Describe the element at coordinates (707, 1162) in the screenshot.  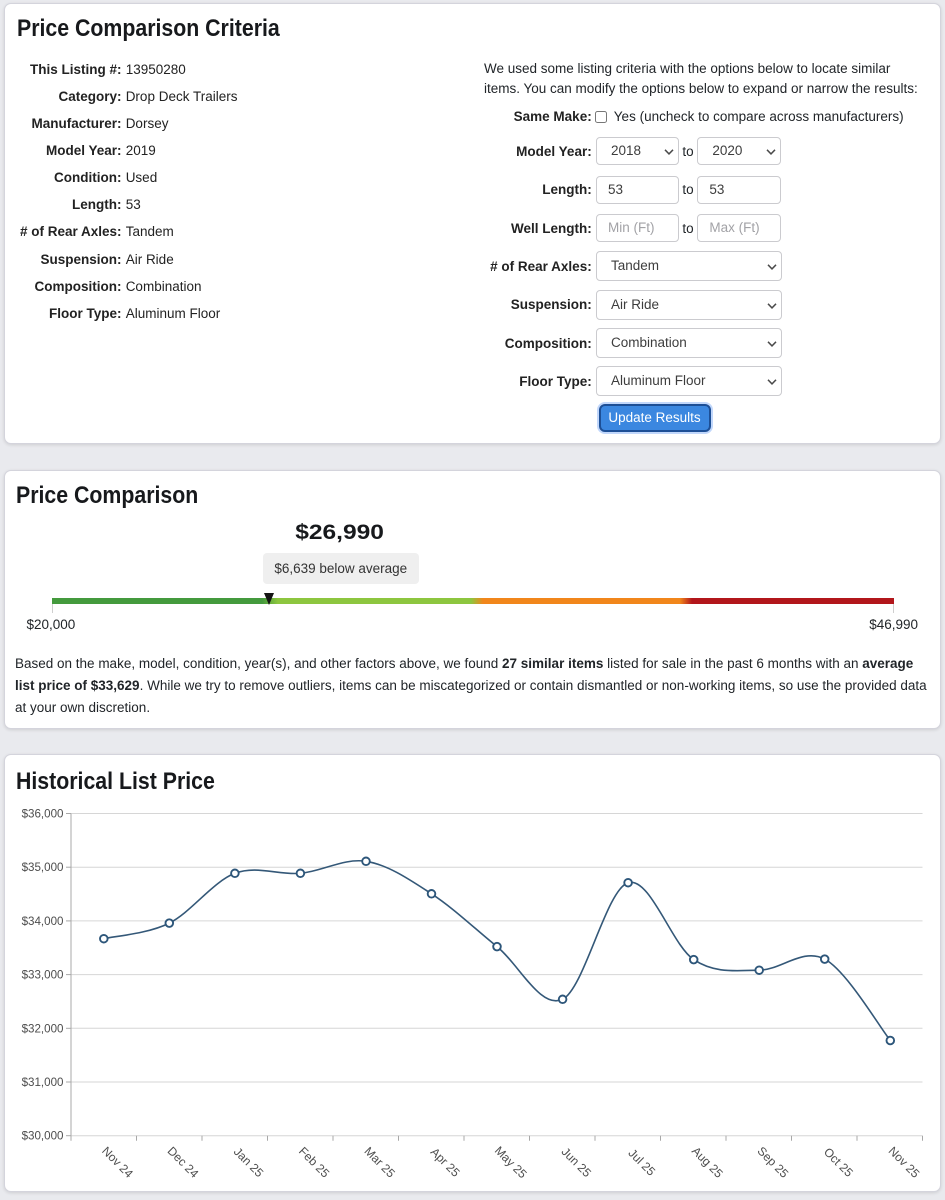
I see `svg-text: Aug 25` at that location.